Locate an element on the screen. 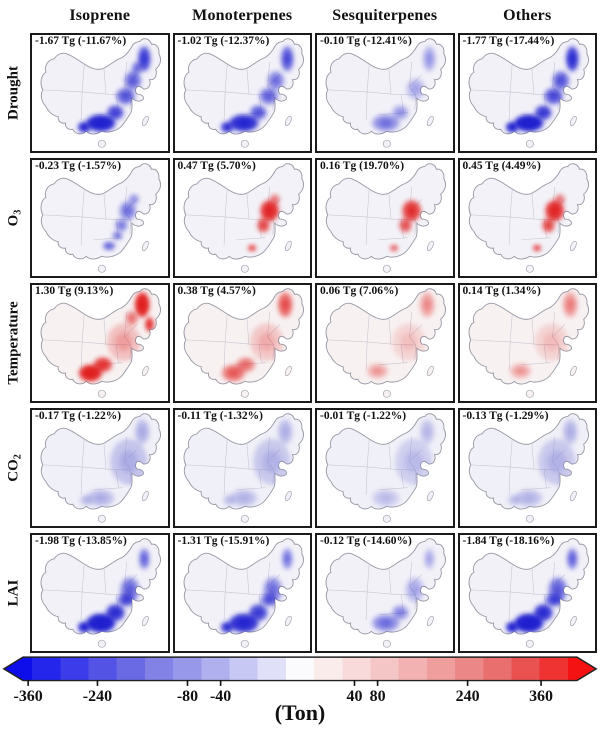 This screenshot has width=600, height=743. panel-annotation: -0.17 Tg (-1.22%) is located at coordinates (78, 416).